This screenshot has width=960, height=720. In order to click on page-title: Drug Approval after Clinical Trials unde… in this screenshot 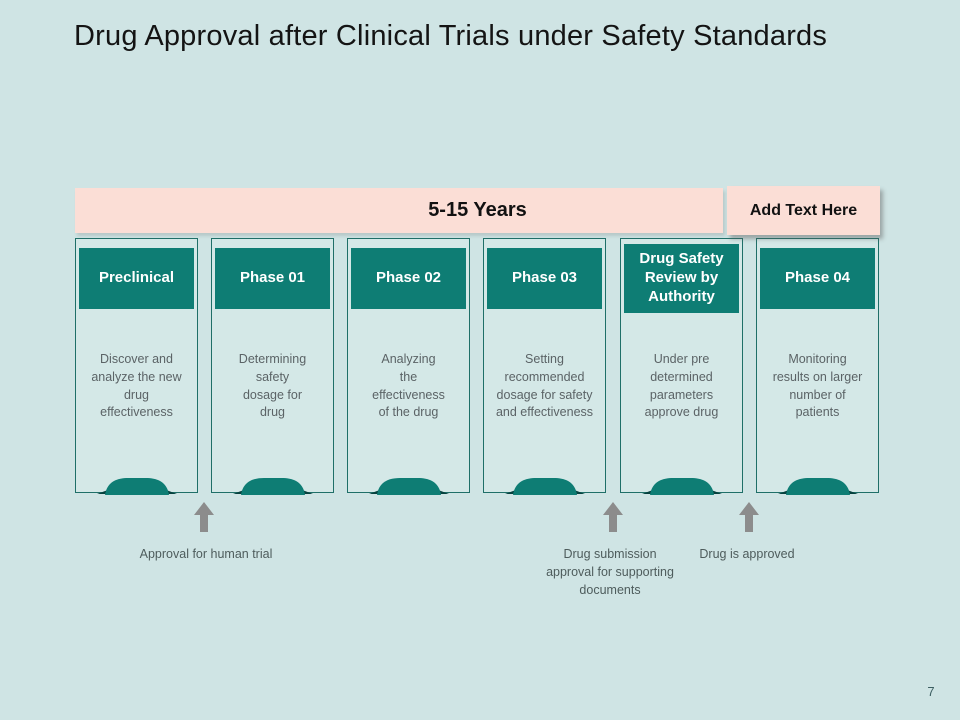, I will do `click(451, 36)`.